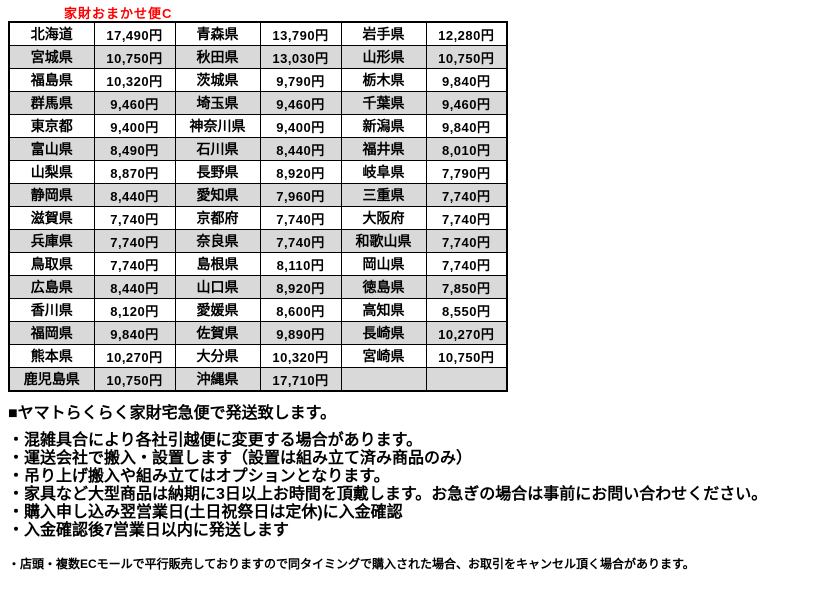 Image resolution: width=822 pixels, height=595 pixels. Describe the element at coordinates (51, 195) in the screenshot. I see `prefecture-cell: 静岡県` at that location.